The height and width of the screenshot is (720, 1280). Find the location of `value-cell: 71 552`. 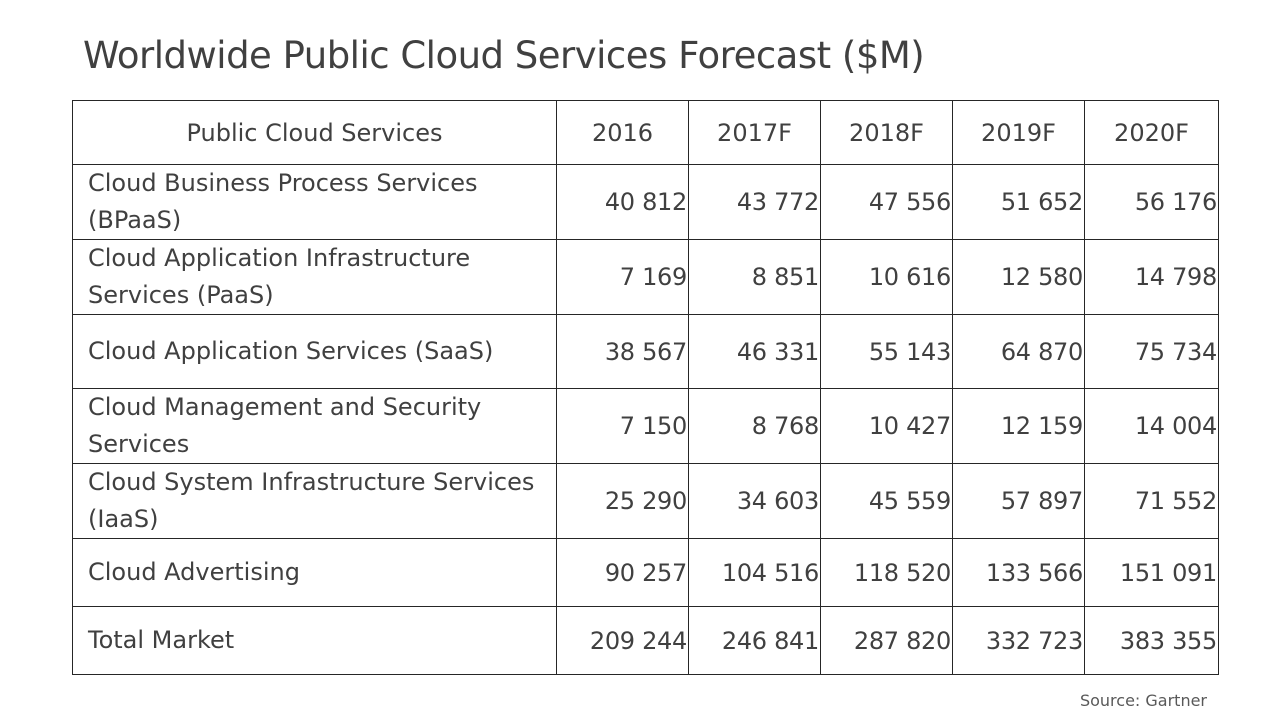

value-cell: 71 552 is located at coordinates (1151, 501).